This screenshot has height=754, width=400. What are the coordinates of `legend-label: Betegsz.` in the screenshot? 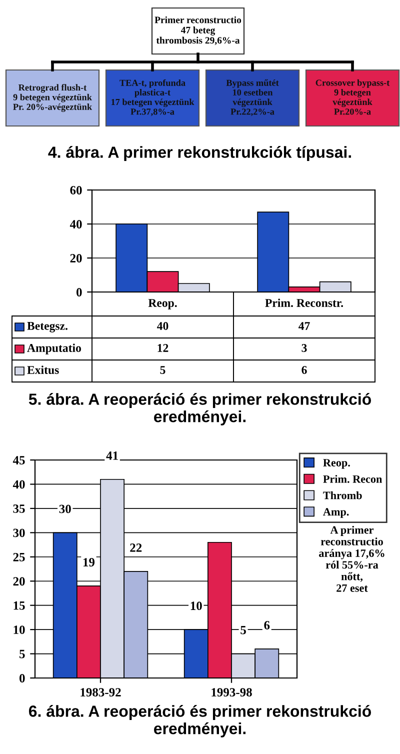 It's located at (47, 327).